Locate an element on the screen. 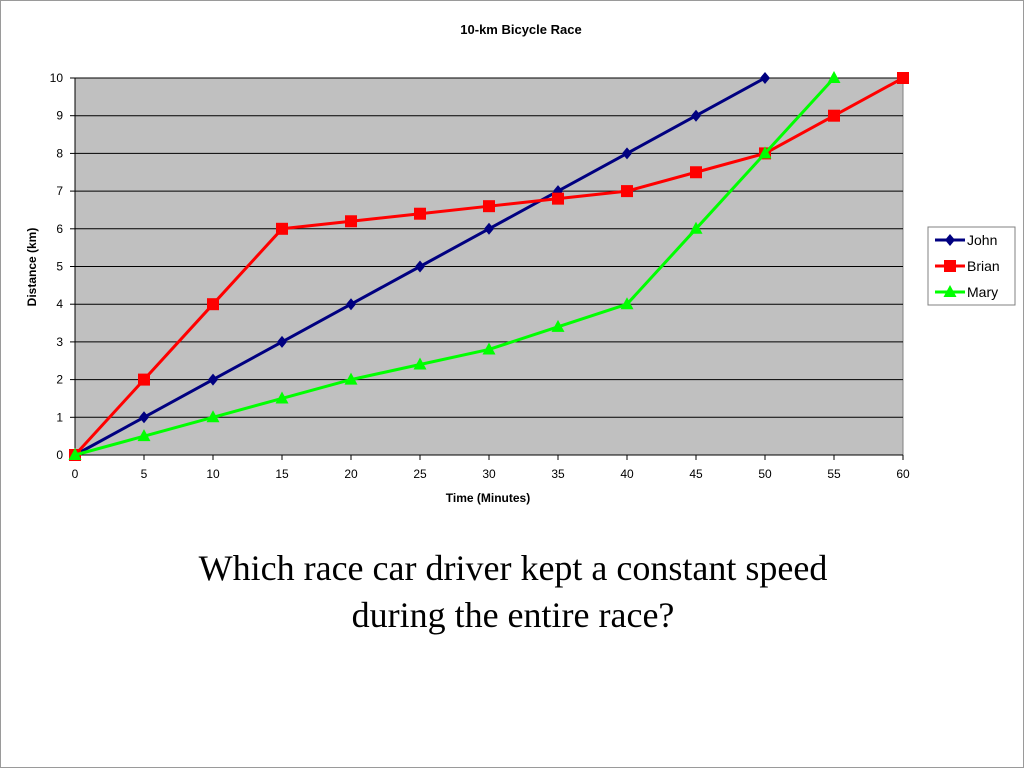 The height and width of the screenshot is (768, 1024). x-tick-label: 25 is located at coordinates (420, 474).